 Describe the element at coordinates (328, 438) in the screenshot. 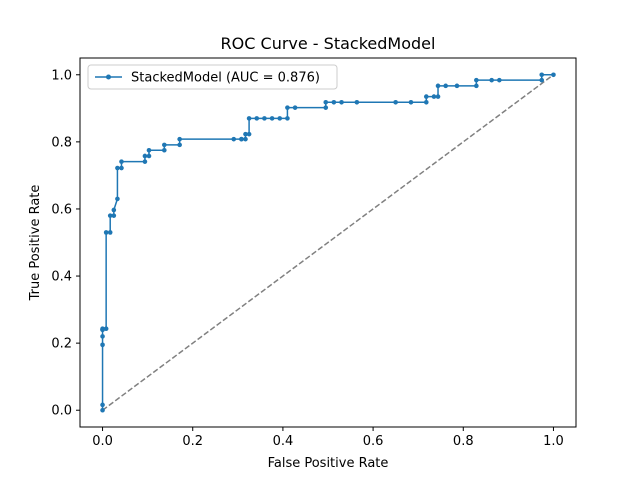

I see `x-axis: 0.0 0.2 0.4 0.6 0.8 1.0` at that location.